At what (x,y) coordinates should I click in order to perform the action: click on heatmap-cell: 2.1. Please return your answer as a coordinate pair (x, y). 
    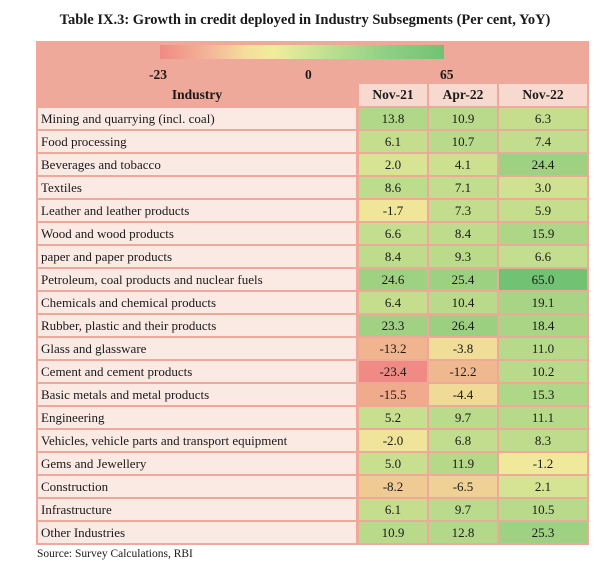
    Looking at the image, I should click on (543, 486).